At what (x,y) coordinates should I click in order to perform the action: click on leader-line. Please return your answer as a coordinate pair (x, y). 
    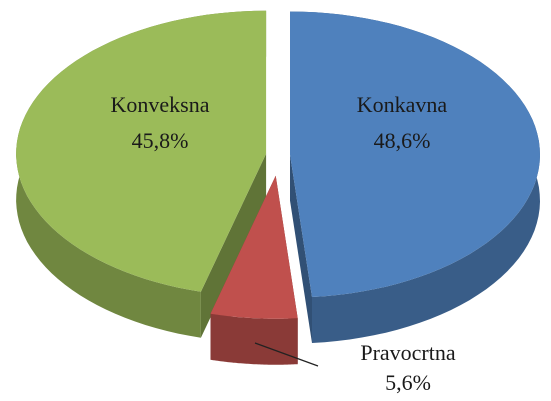
    Looking at the image, I should click on (286, 354).